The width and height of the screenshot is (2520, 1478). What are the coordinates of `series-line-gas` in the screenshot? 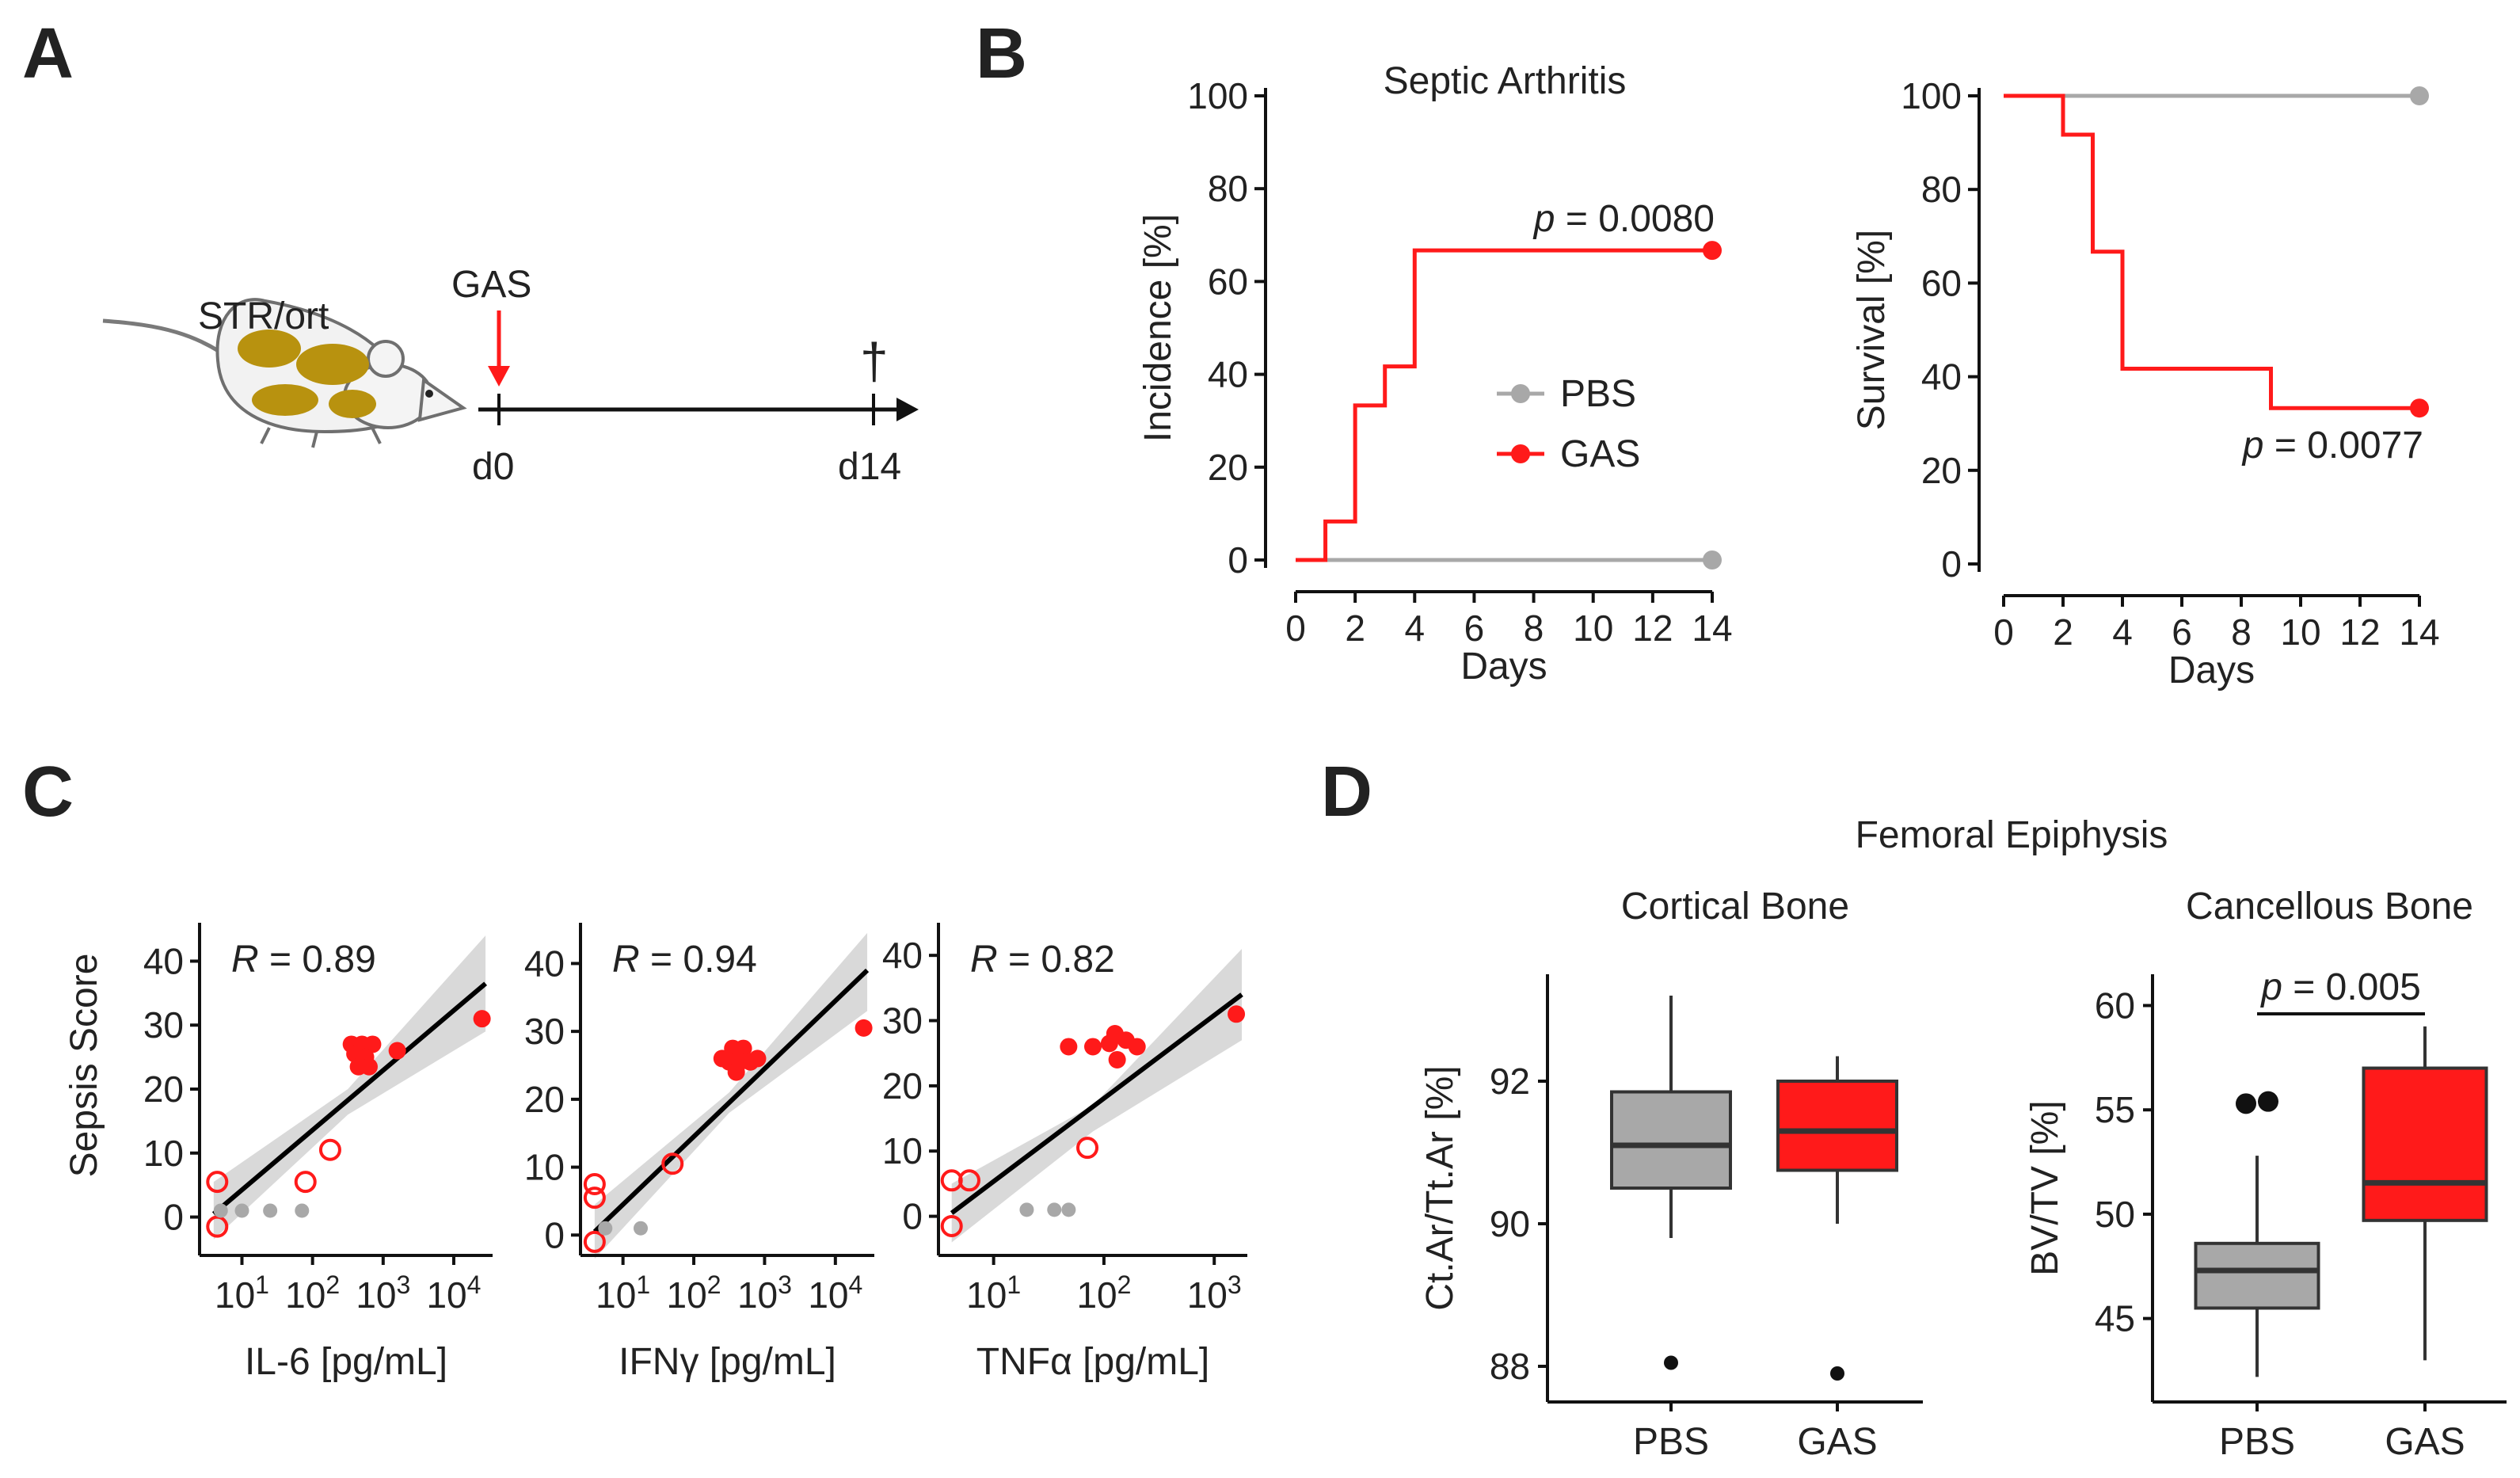 It's located at (1504, 405).